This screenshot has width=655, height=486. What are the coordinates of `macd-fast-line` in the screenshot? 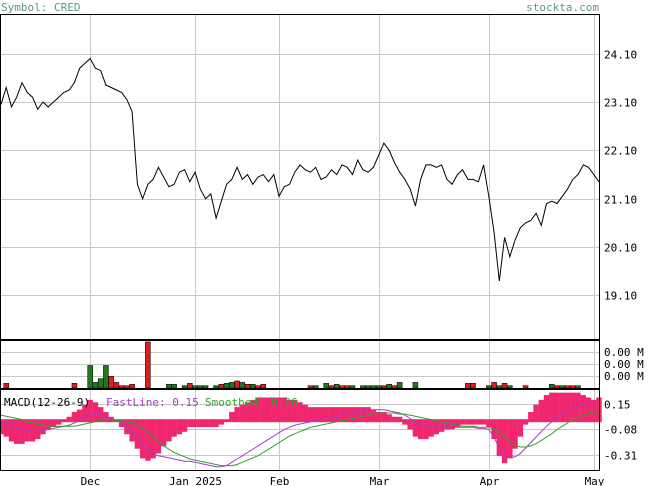 It's located at (300, 435).